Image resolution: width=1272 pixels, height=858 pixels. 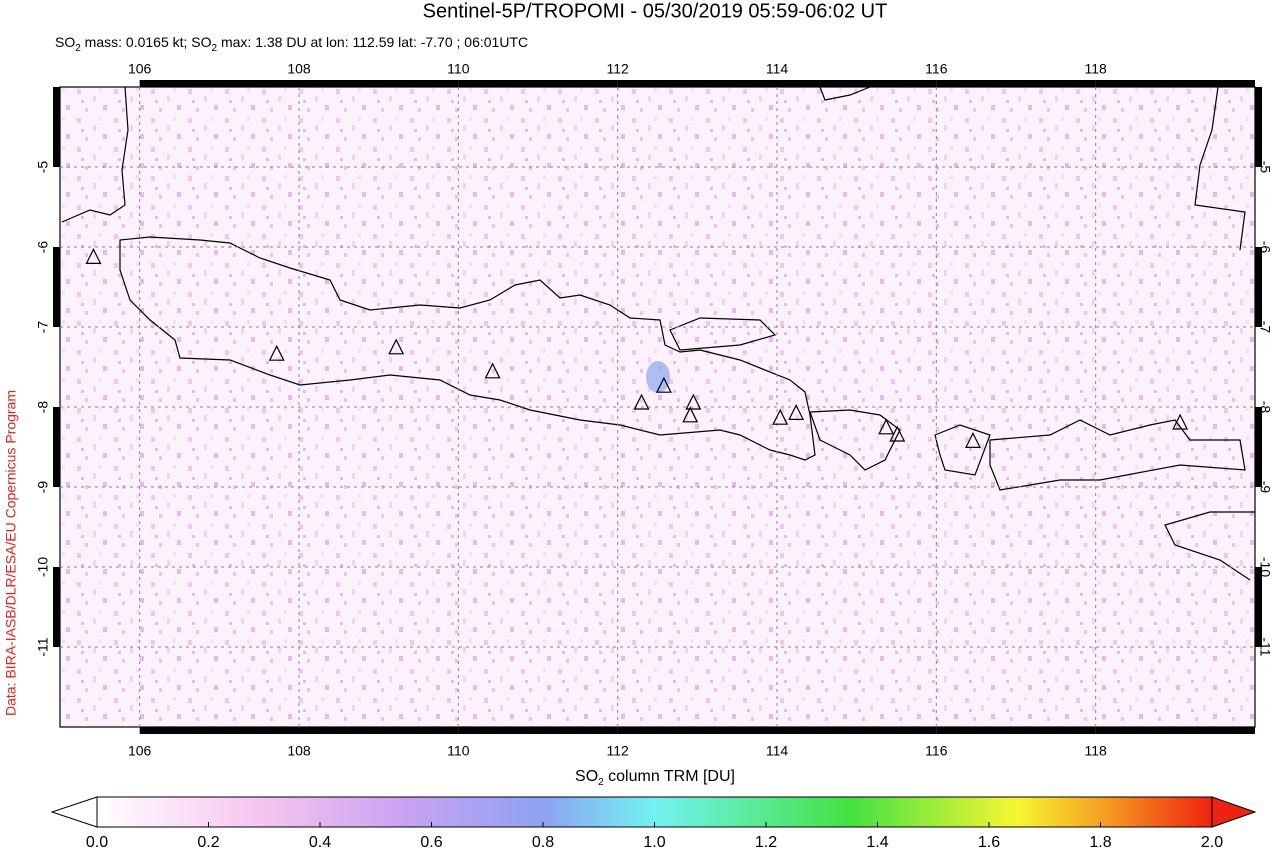 What do you see at coordinates (654, 842) in the screenshot?
I see `colorbar-tick-label: 1.0` at bounding box center [654, 842].